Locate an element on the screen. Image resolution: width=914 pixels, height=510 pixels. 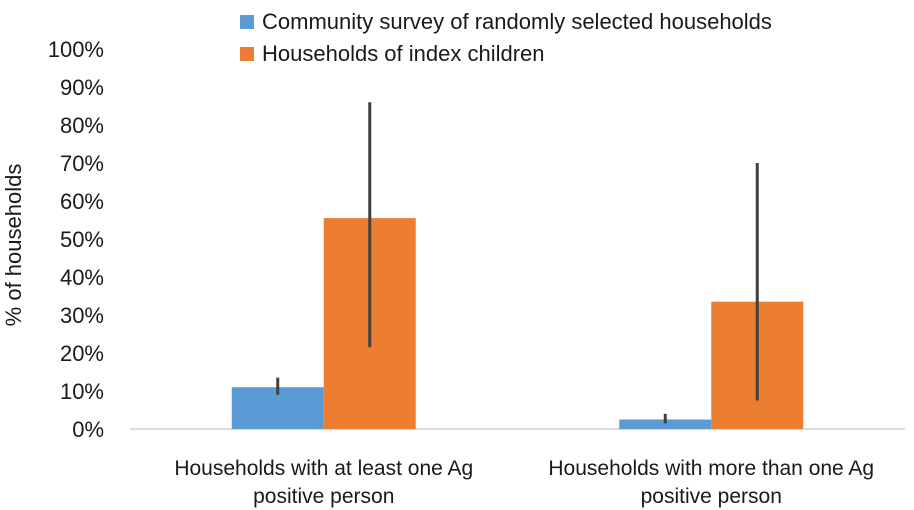
y-tick-label: 30% is located at coordinates (82, 315).